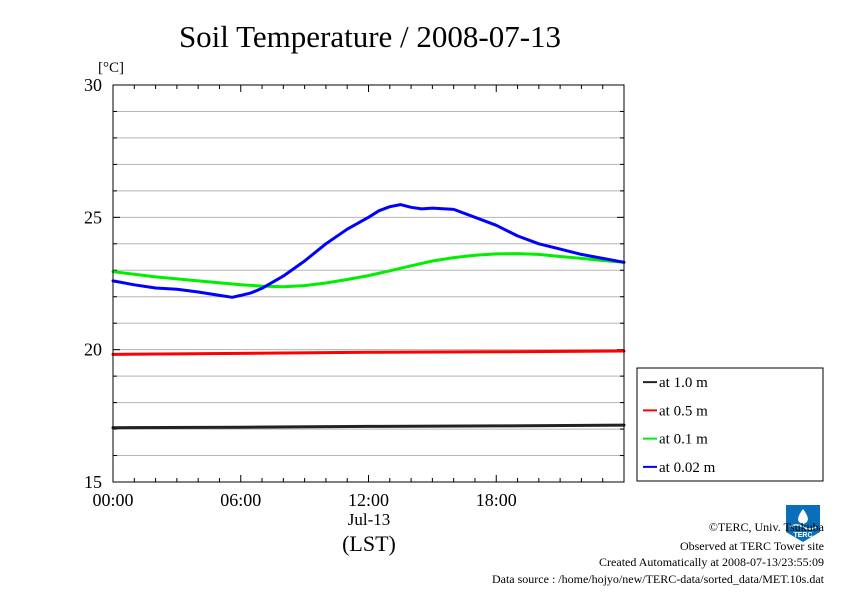 The height and width of the screenshot is (595, 842). Describe the element at coordinates (767, 527) in the screenshot. I see `copyright-text: ©TERC, Univ. Tsukuba` at that location.